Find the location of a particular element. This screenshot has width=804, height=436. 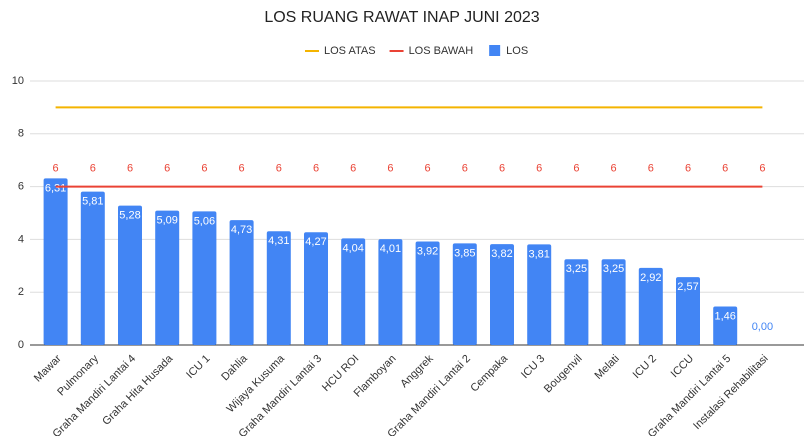

data-label: 3,81 is located at coordinates (538, 254).